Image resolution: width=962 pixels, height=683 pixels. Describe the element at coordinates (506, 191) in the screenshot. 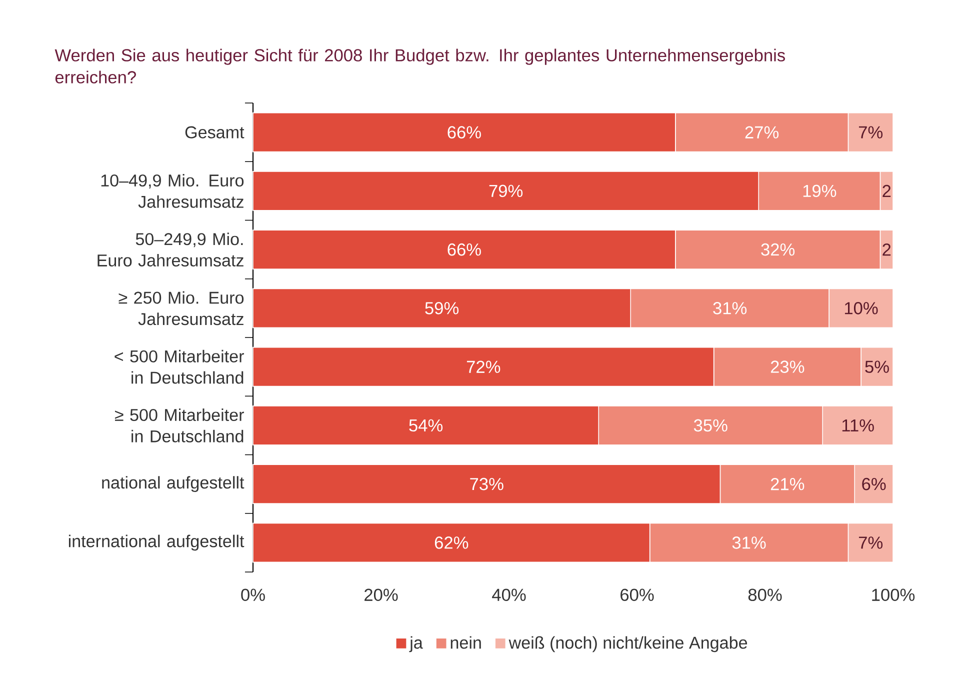

I see `data-label: 79%` at that location.